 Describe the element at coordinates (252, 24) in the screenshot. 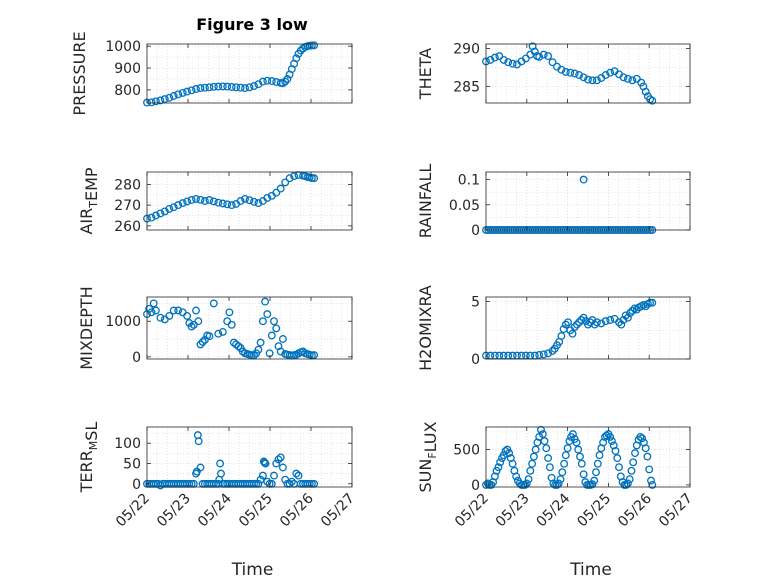

I see `figure-title: Figure 3 low` at that location.